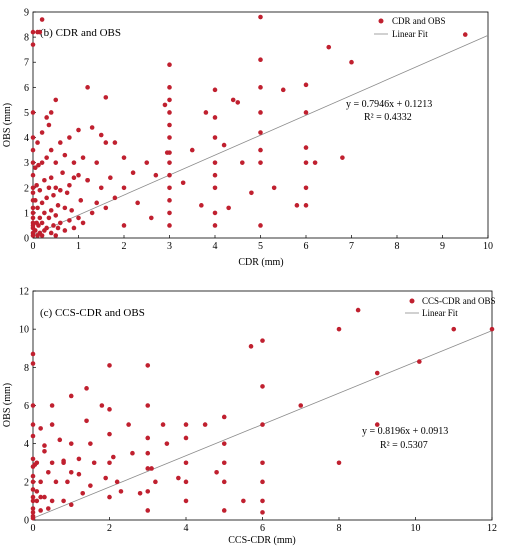 This screenshot has height=550, width=506. I want to click on y-tick-label: 6, so click(26, 88).